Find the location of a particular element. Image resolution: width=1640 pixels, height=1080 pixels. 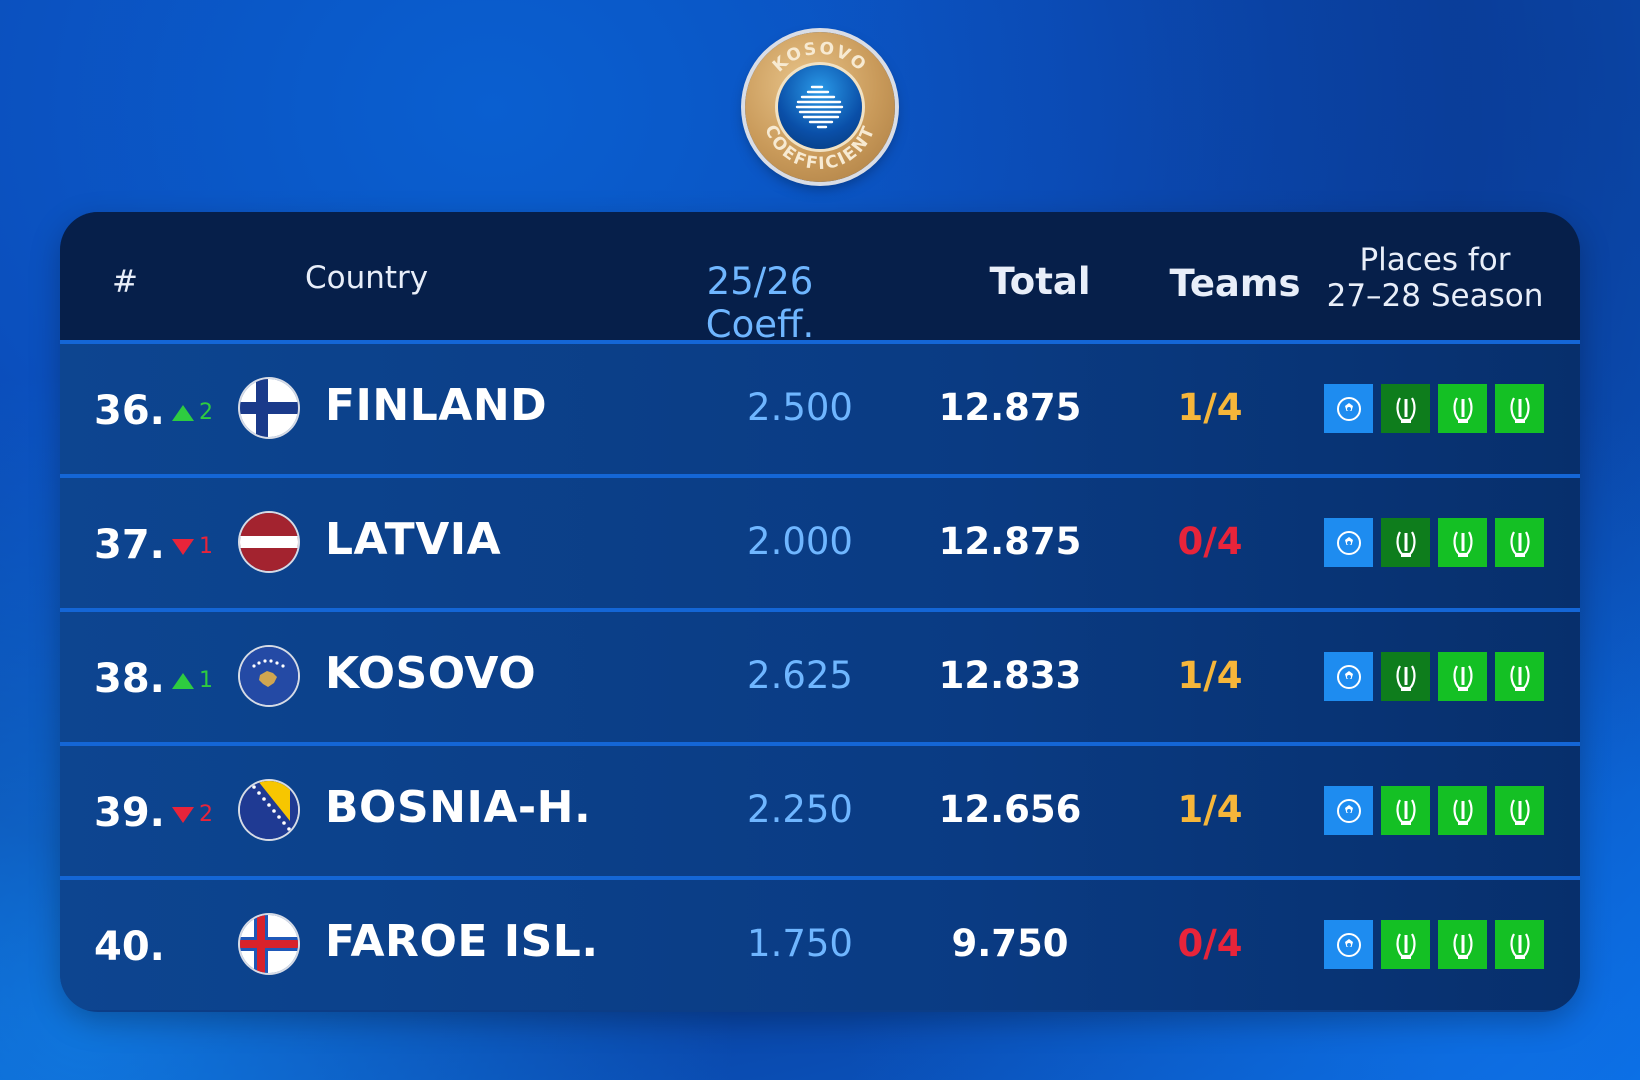

header-coeff: 25/26 Coeff. is located at coordinates (760, 303).